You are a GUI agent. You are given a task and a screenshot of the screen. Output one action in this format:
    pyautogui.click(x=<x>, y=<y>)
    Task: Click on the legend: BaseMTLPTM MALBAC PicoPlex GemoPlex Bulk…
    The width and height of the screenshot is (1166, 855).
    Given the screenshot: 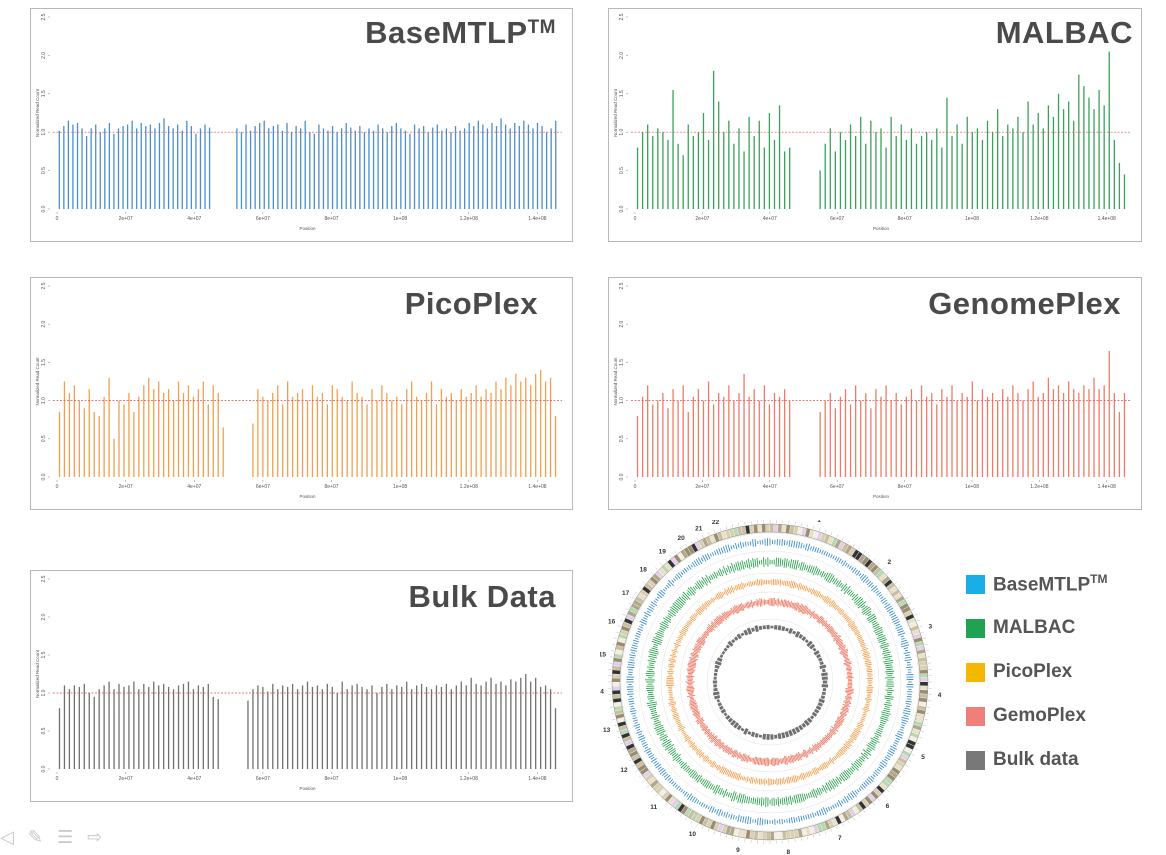 What is the action you would take?
    pyautogui.click(x=1036, y=672)
    